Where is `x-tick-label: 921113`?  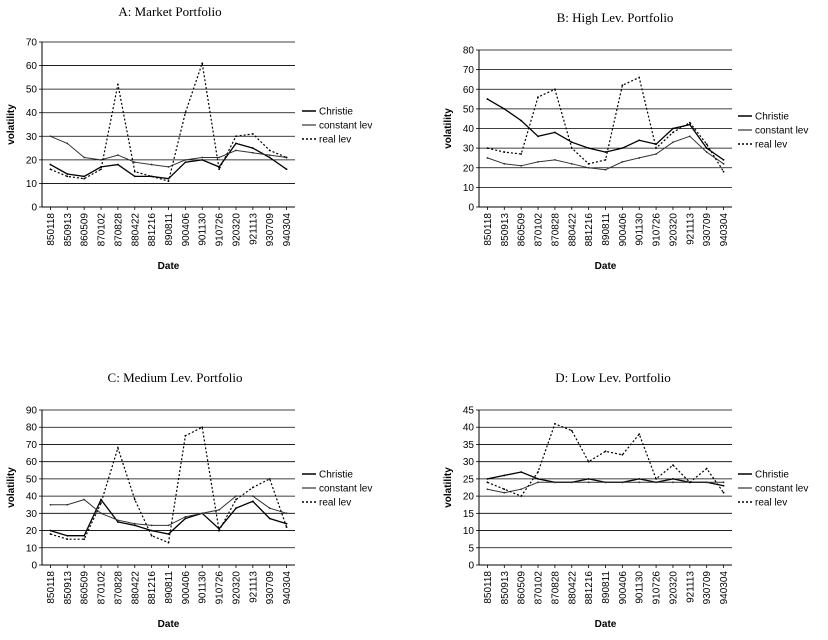 x-tick-label: 921113 is located at coordinates (253, 229).